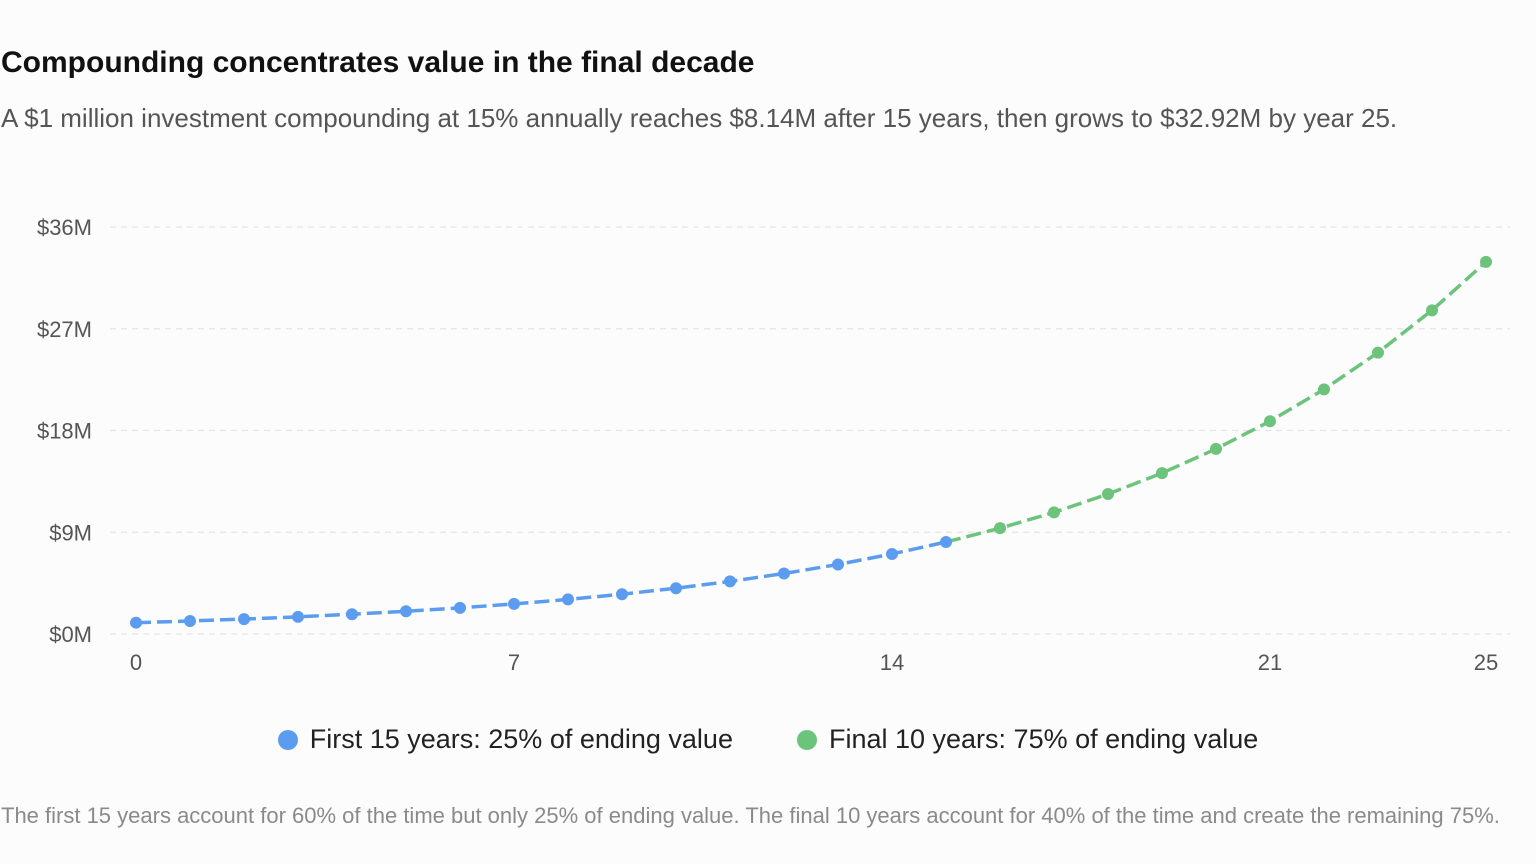 The image size is (1536, 864). What do you see at coordinates (892, 553) in the screenshot?
I see `data-point-s0-x14` at bounding box center [892, 553].